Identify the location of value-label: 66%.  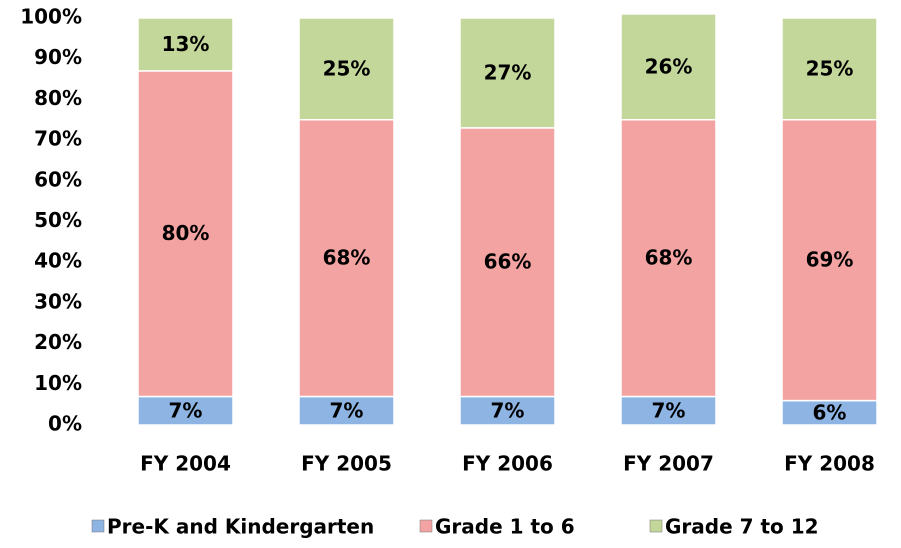
(508, 262).